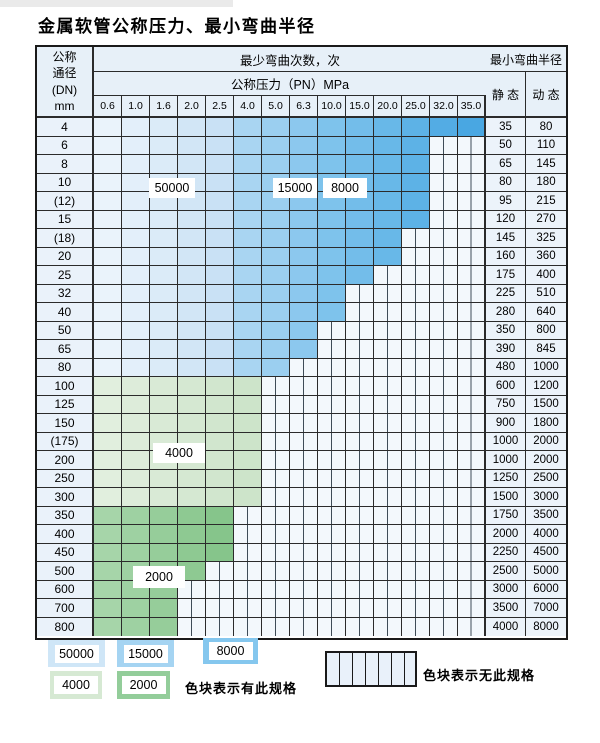 This screenshot has width=600, height=743. I want to click on dn-cell: 300, so click(65, 497).